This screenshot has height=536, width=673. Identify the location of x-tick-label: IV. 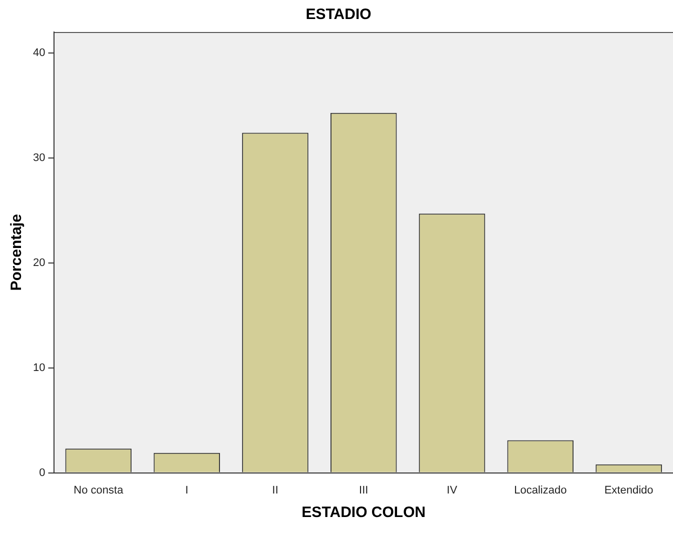
(452, 490).